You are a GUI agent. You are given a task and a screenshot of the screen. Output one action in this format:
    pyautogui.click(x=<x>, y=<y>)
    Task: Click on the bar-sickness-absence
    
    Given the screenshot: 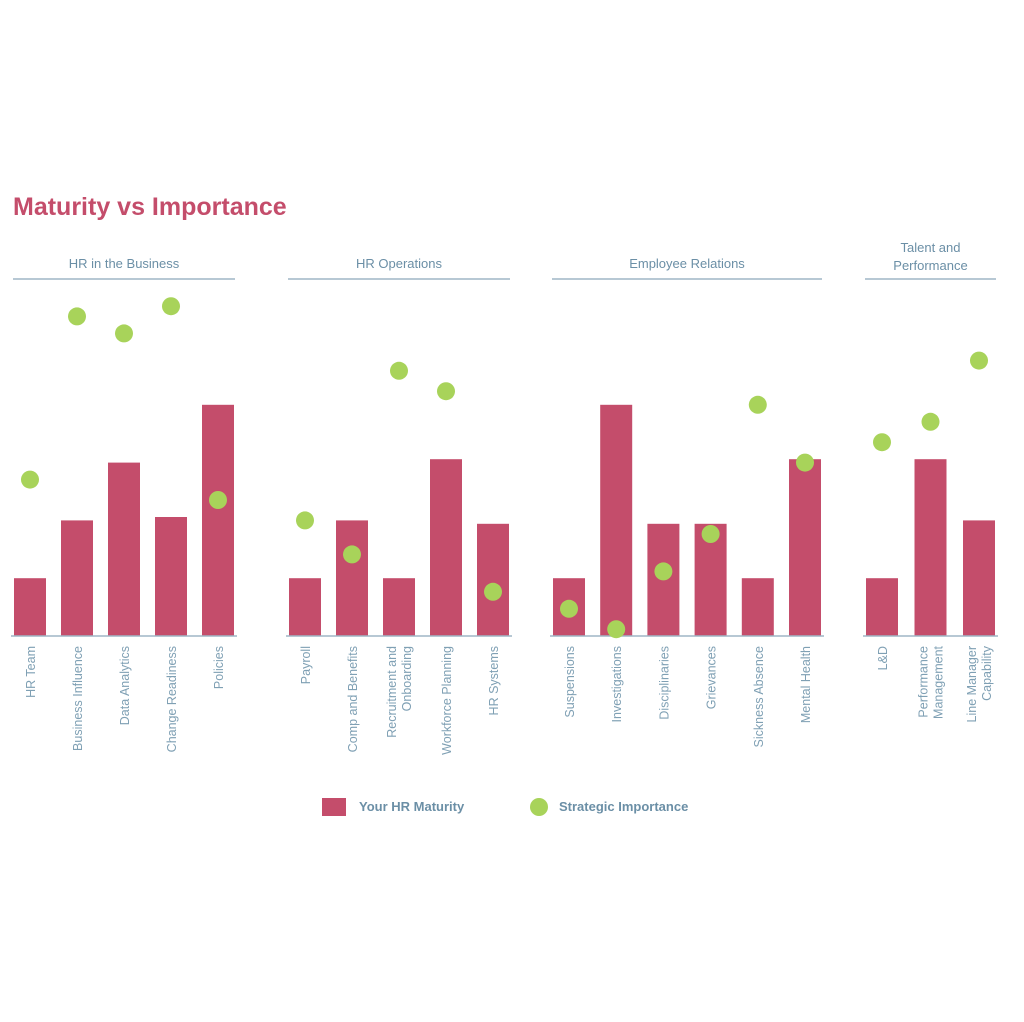 What is the action you would take?
    pyautogui.click(x=757, y=607)
    